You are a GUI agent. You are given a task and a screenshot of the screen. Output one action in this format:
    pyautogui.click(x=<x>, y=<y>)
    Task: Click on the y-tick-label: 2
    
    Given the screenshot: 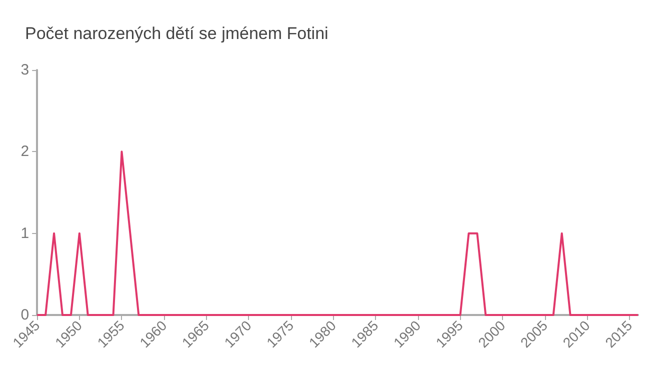 What is the action you would take?
    pyautogui.click(x=25, y=151)
    